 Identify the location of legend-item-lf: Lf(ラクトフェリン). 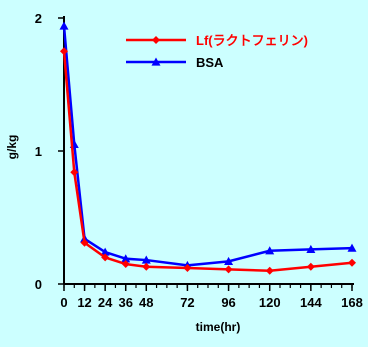
(217, 40).